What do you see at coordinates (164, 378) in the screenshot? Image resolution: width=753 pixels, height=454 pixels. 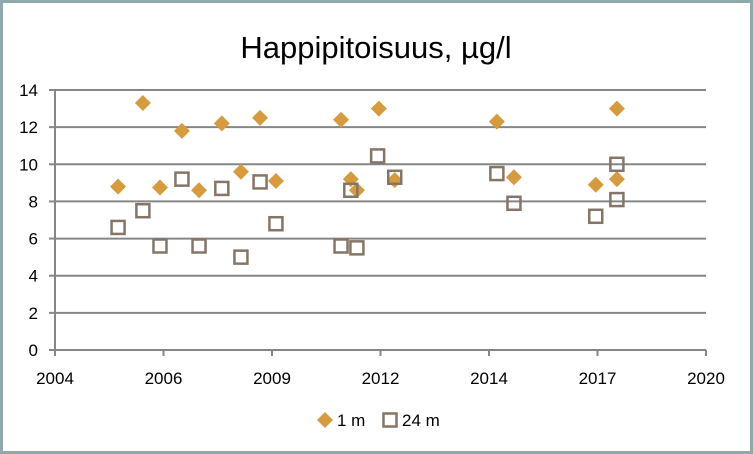 I see `x-tick-label: 2006` at bounding box center [164, 378].